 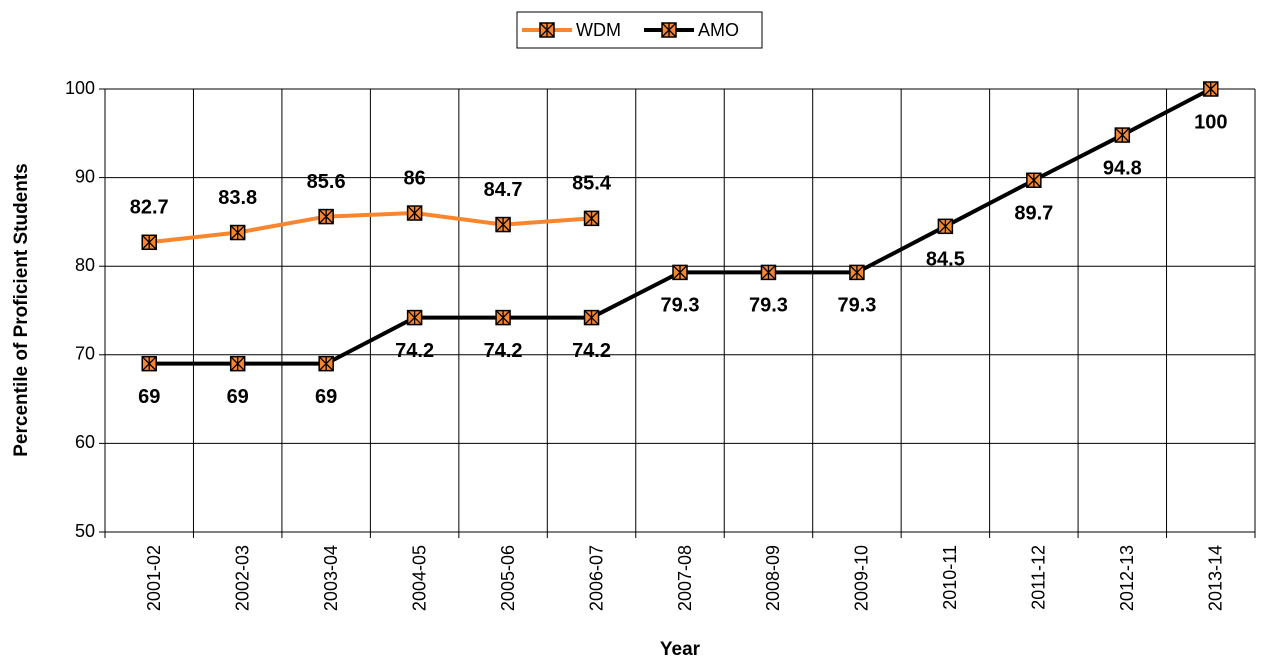 What do you see at coordinates (1216, 578) in the screenshot?
I see `x-tick-label: 2013-14` at bounding box center [1216, 578].